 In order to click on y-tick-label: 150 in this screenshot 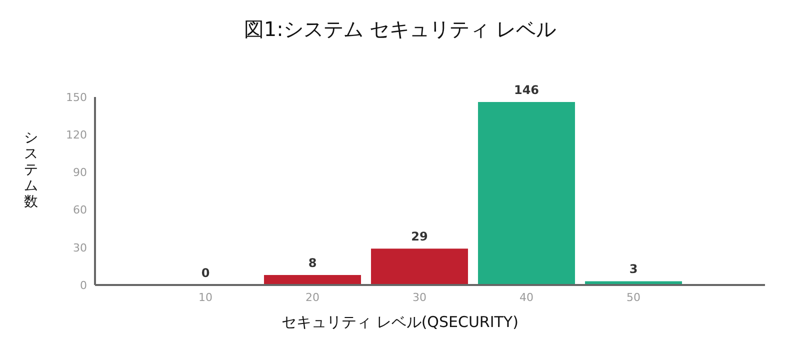, I will do `click(76, 97)`.